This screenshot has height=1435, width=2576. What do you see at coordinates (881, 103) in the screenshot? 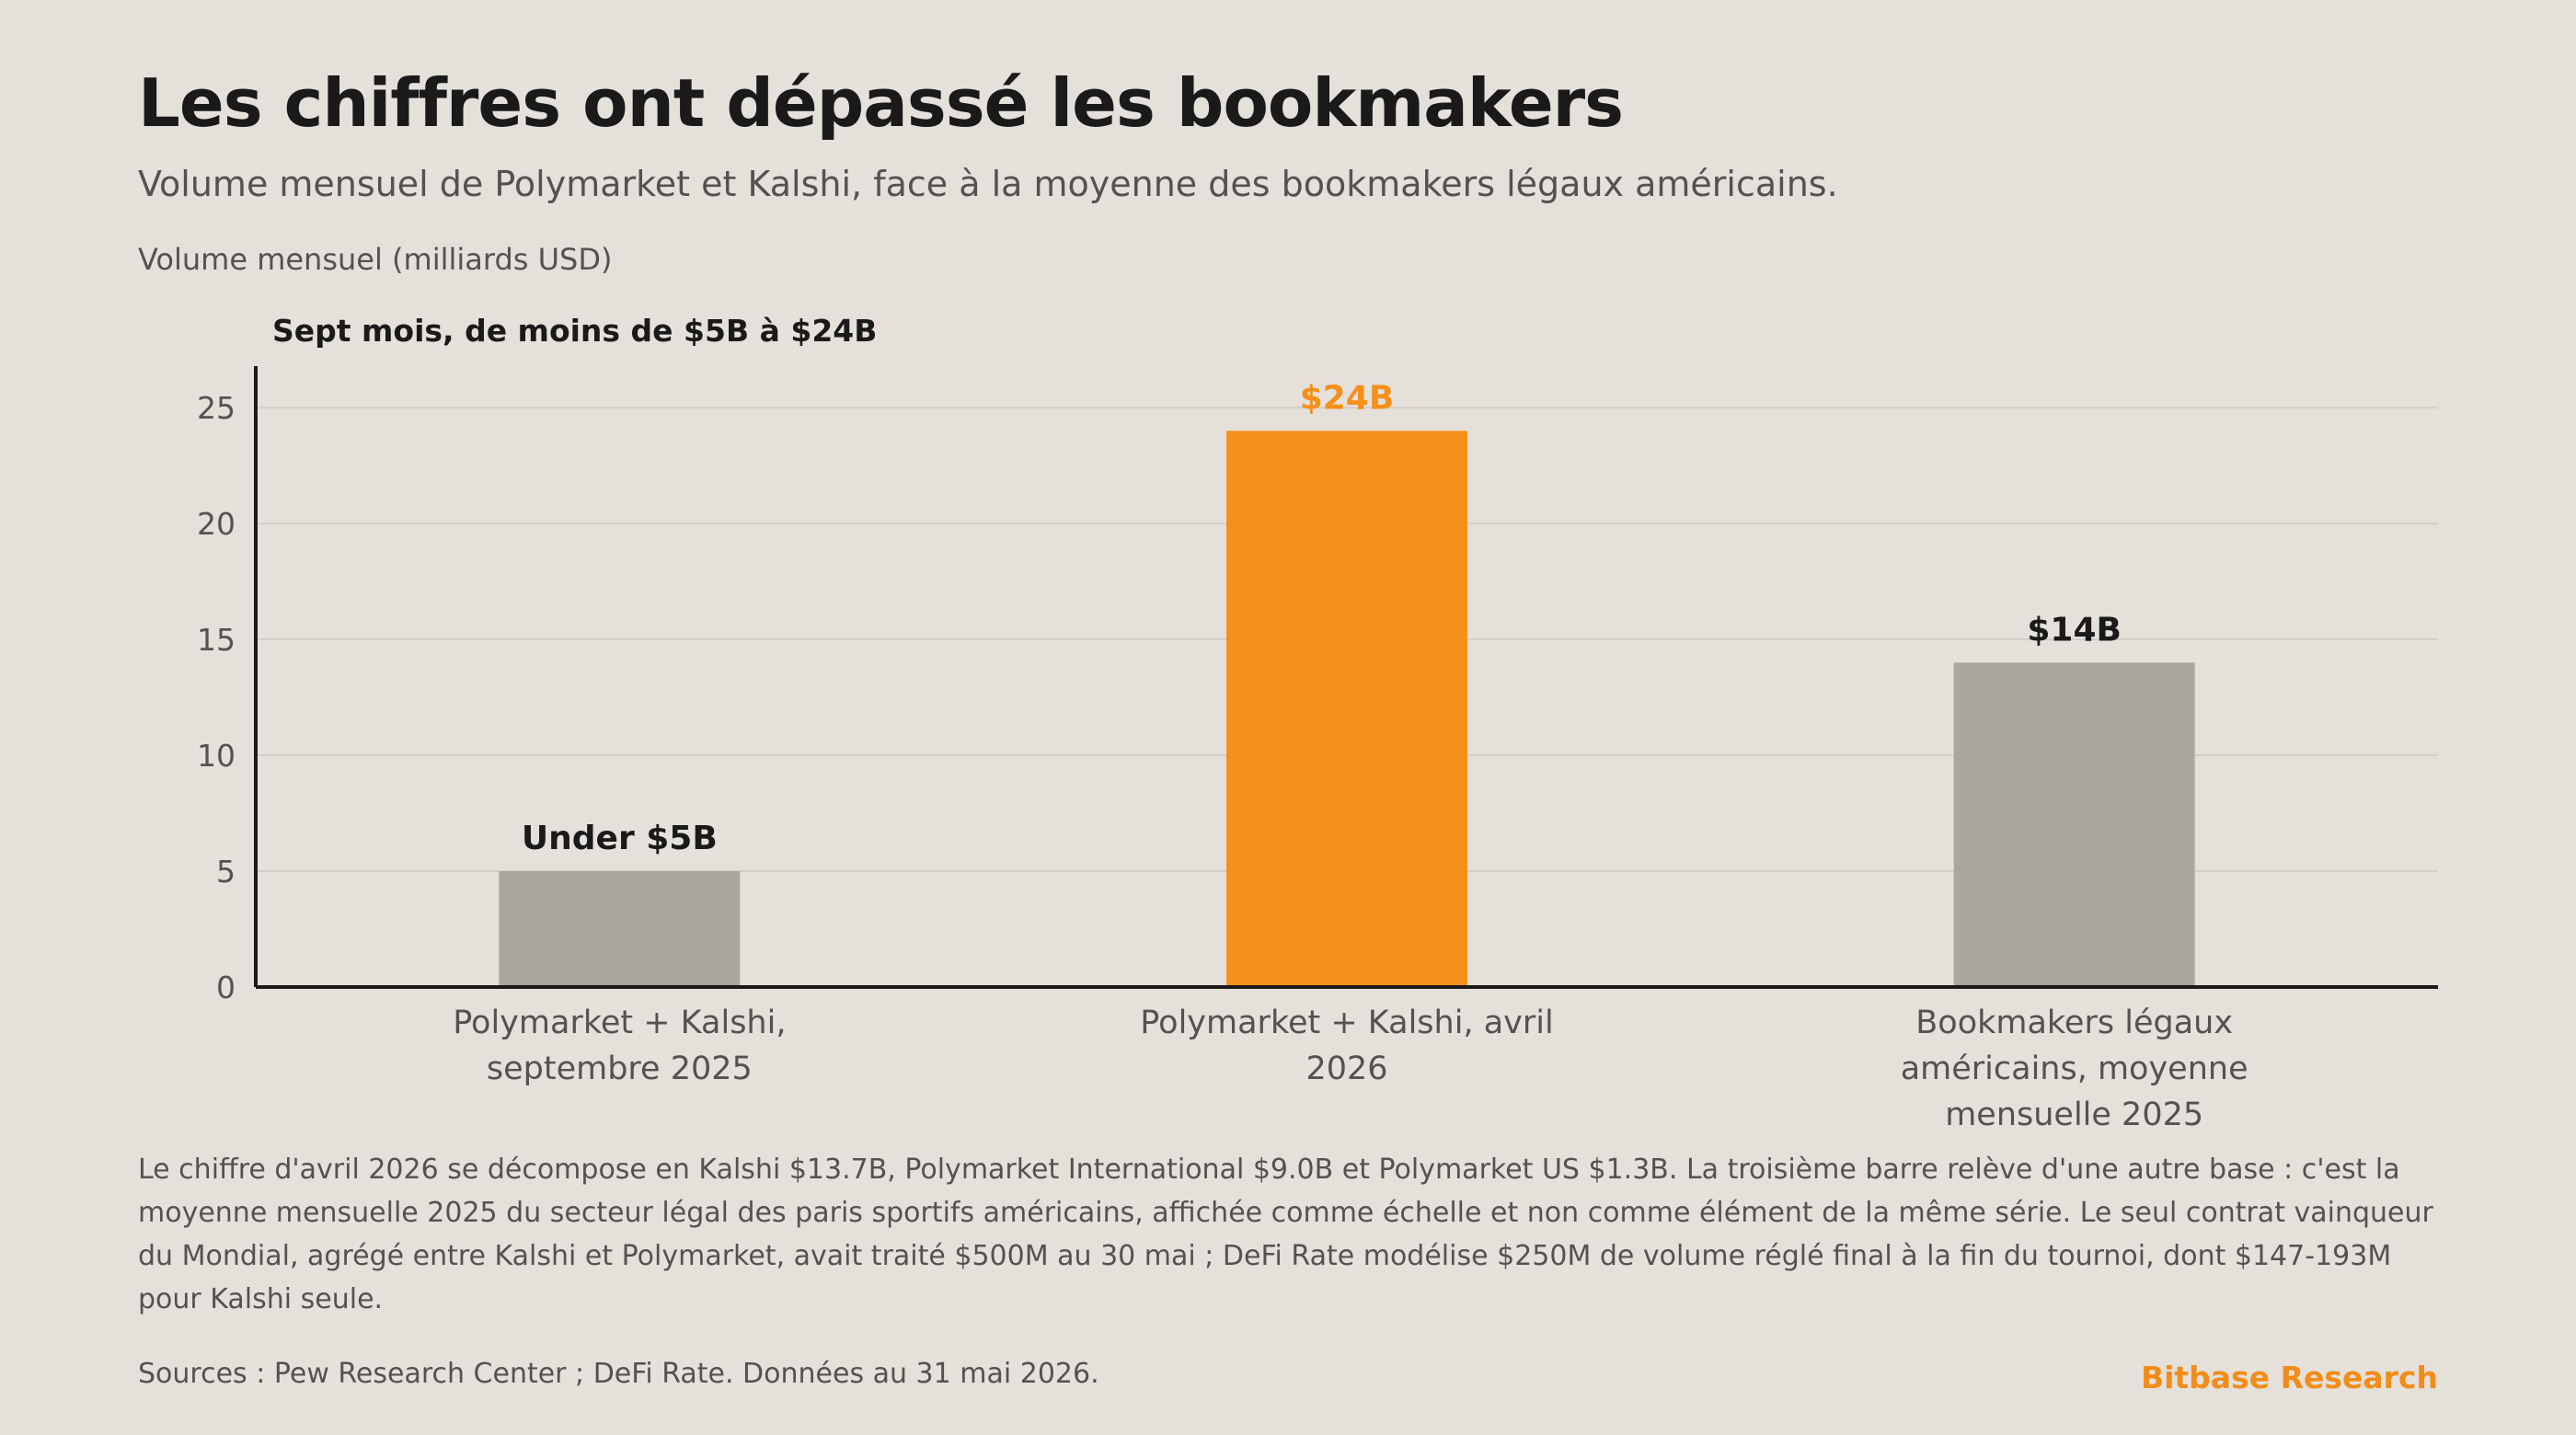
I see `chart-title: Les chiffres ont dépassé les bookmakers` at bounding box center [881, 103].